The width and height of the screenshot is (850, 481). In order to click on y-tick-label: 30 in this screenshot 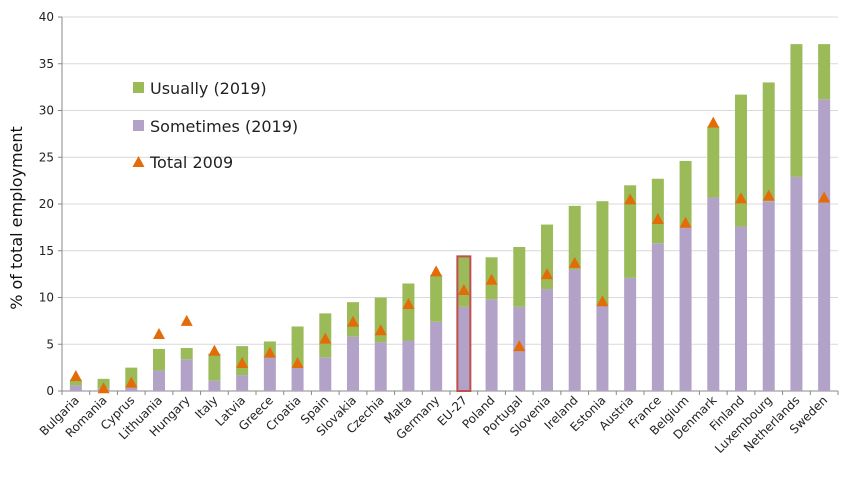, I will do `click(46, 111)`.